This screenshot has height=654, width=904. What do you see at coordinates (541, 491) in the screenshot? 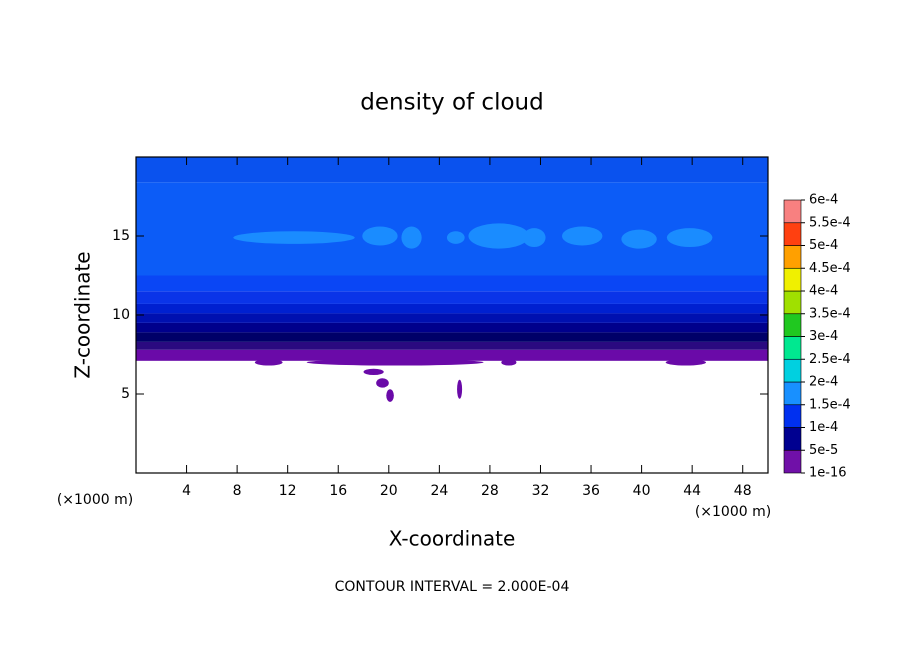
I see `x-tick-label: 32` at bounding box center [541, 491].